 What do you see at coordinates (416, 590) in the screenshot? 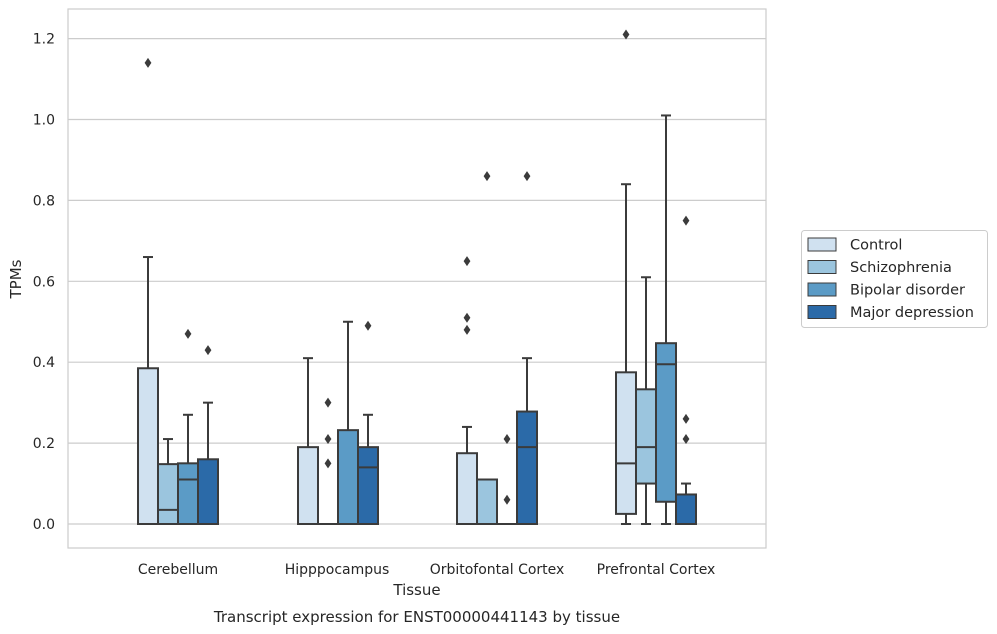
I see `x-axis-title: Tissue` at bounding box center [416, 590].